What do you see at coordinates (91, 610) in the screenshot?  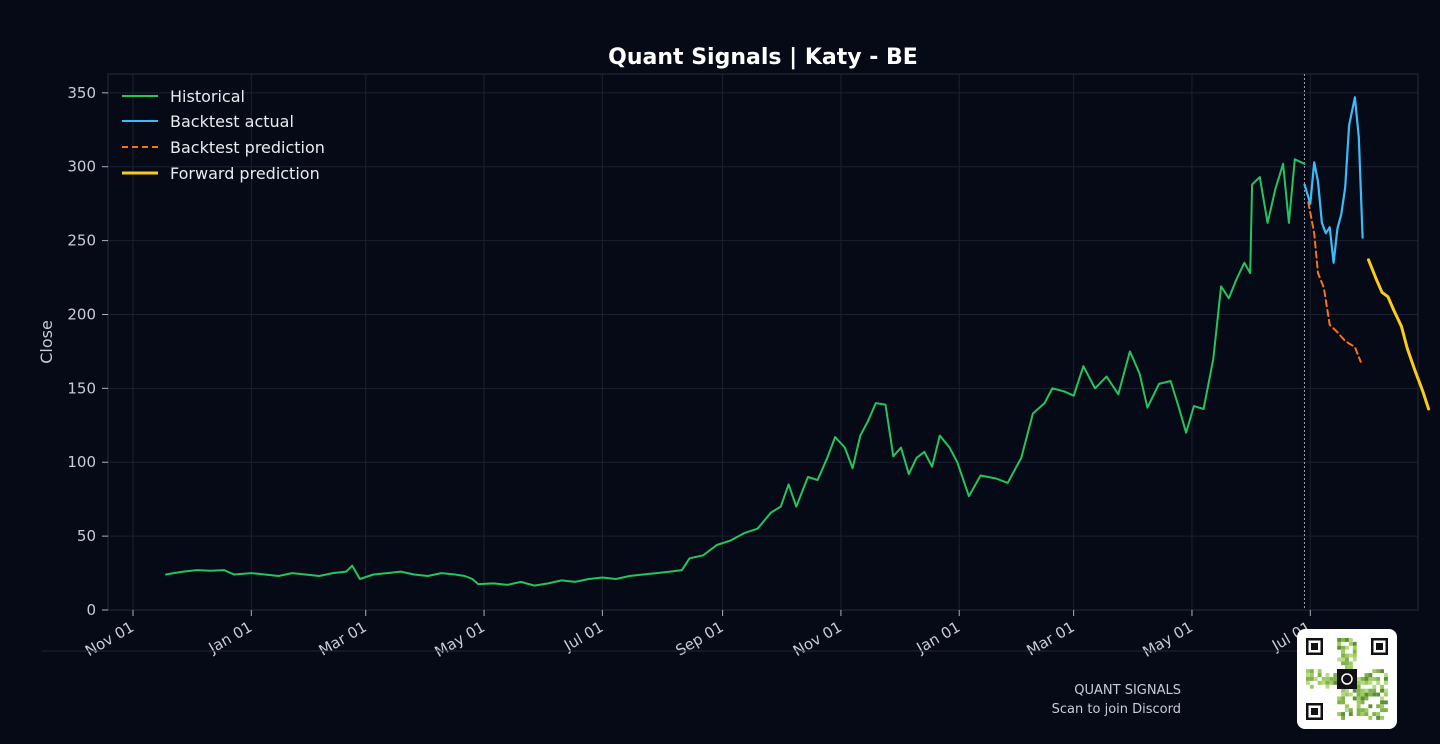 I see `y-tick-label: 0` at bounding box center [91, 610].